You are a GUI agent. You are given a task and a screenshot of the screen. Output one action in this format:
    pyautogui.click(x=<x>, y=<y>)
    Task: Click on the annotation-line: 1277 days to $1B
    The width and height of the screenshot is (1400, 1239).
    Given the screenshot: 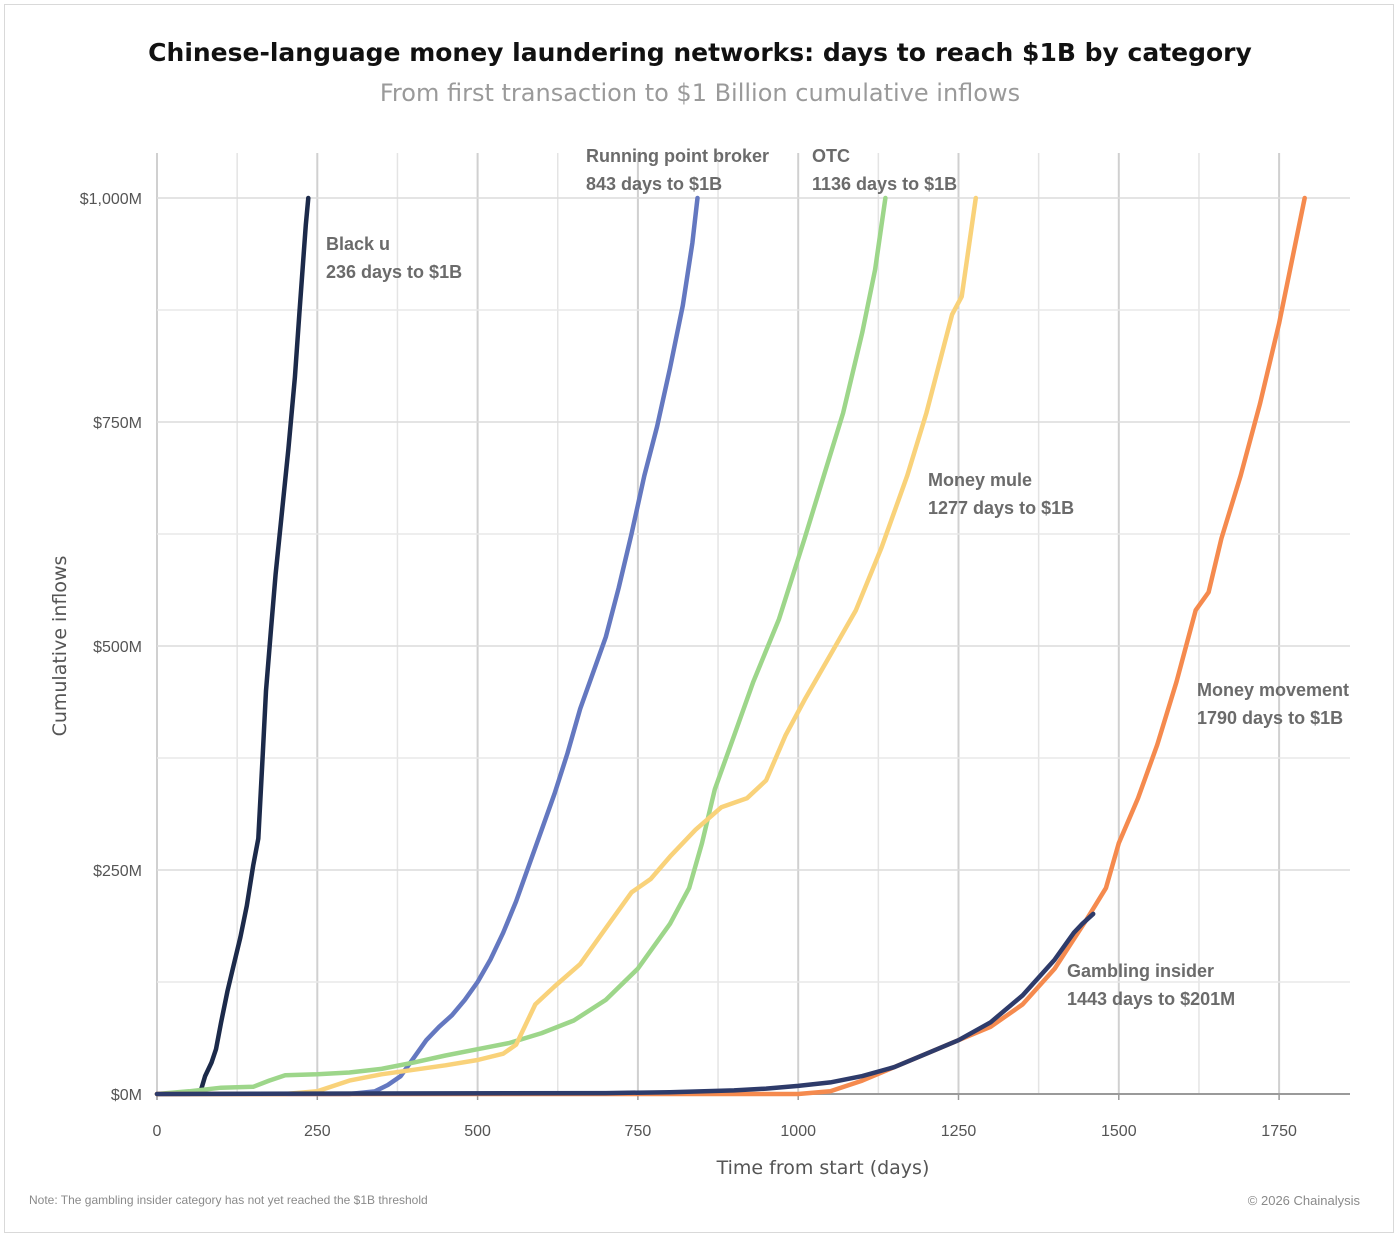 What is the action you would take?
    pyautogui.click(x=1001, y=508)
    